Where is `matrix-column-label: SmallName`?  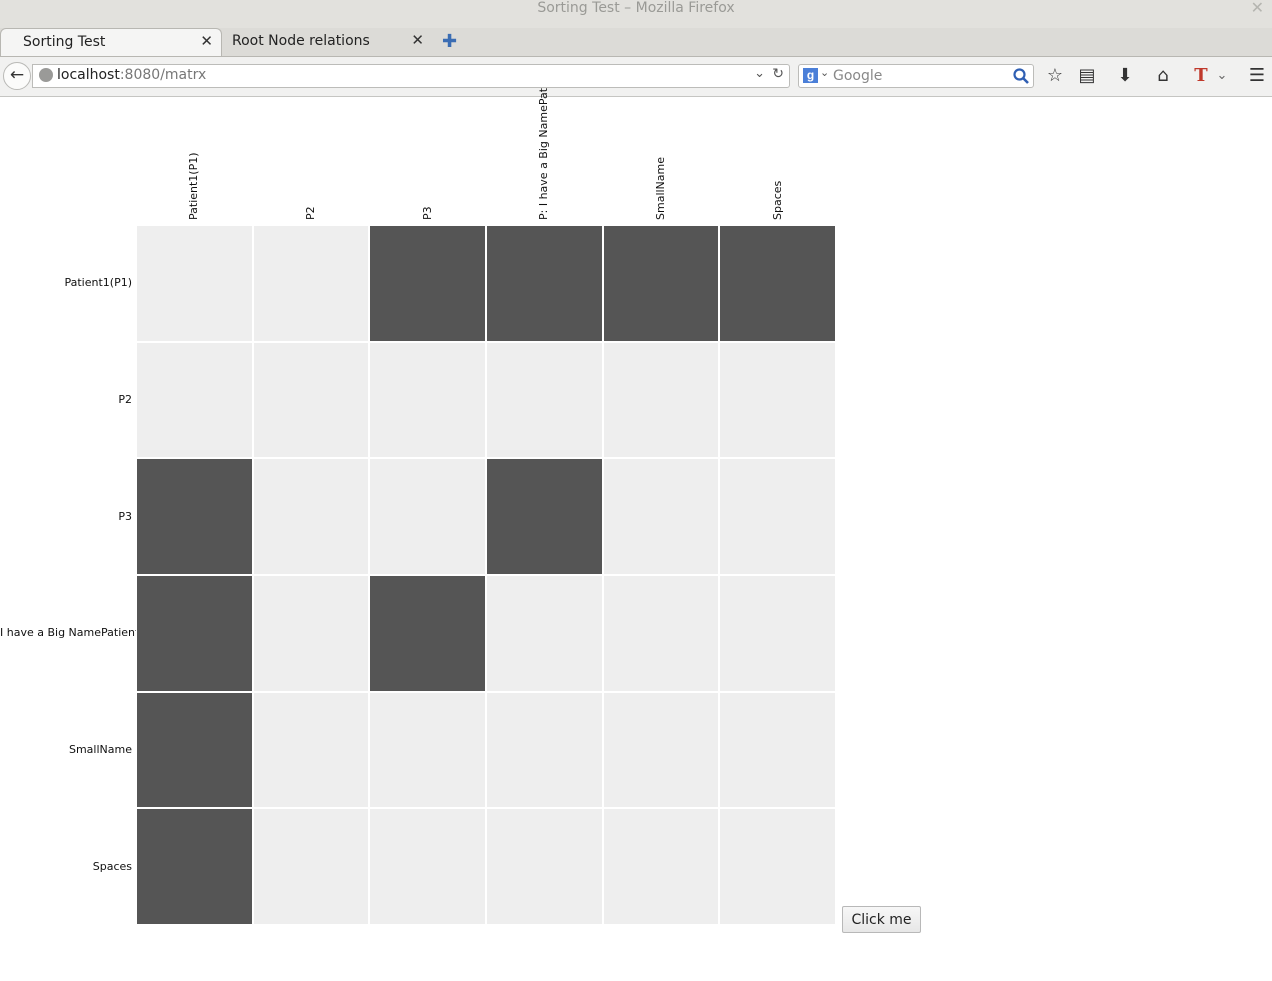 matrix-column-label: SmallName is located at coordinates (660, 188).